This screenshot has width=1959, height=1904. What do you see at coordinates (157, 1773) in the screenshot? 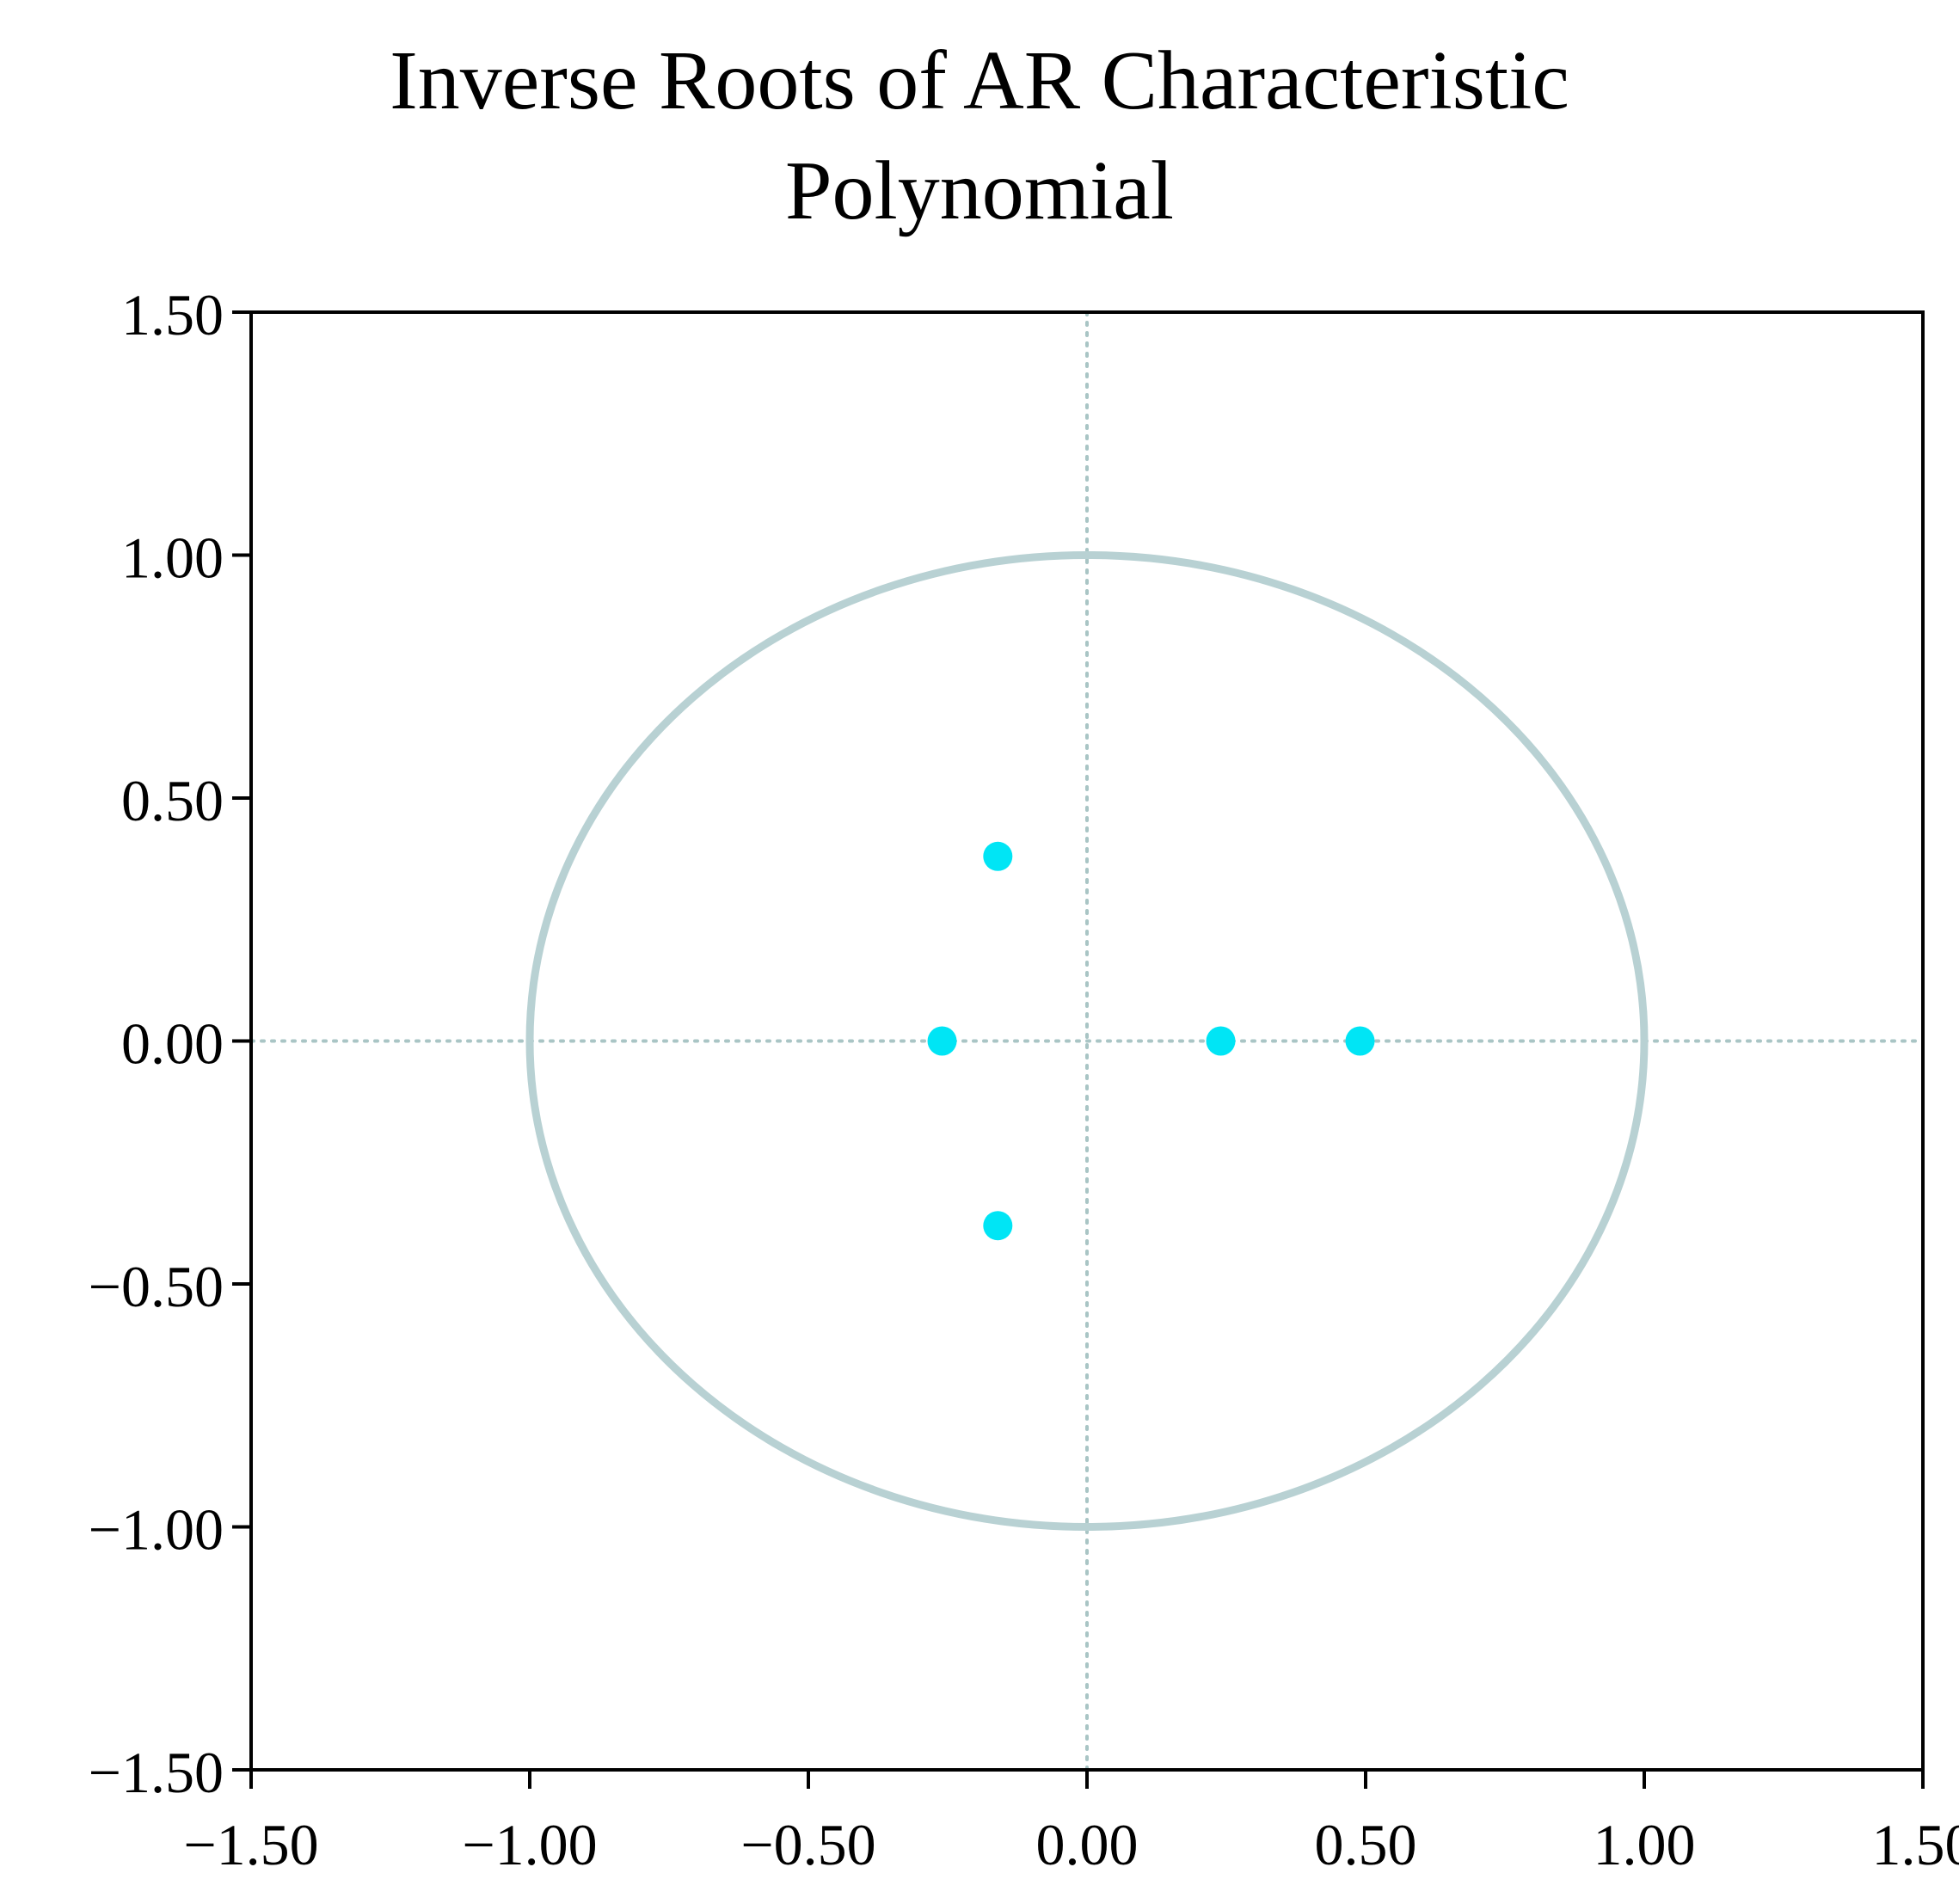
I see `y-tick-label: −1.50` at bounding box center [157, 1773].